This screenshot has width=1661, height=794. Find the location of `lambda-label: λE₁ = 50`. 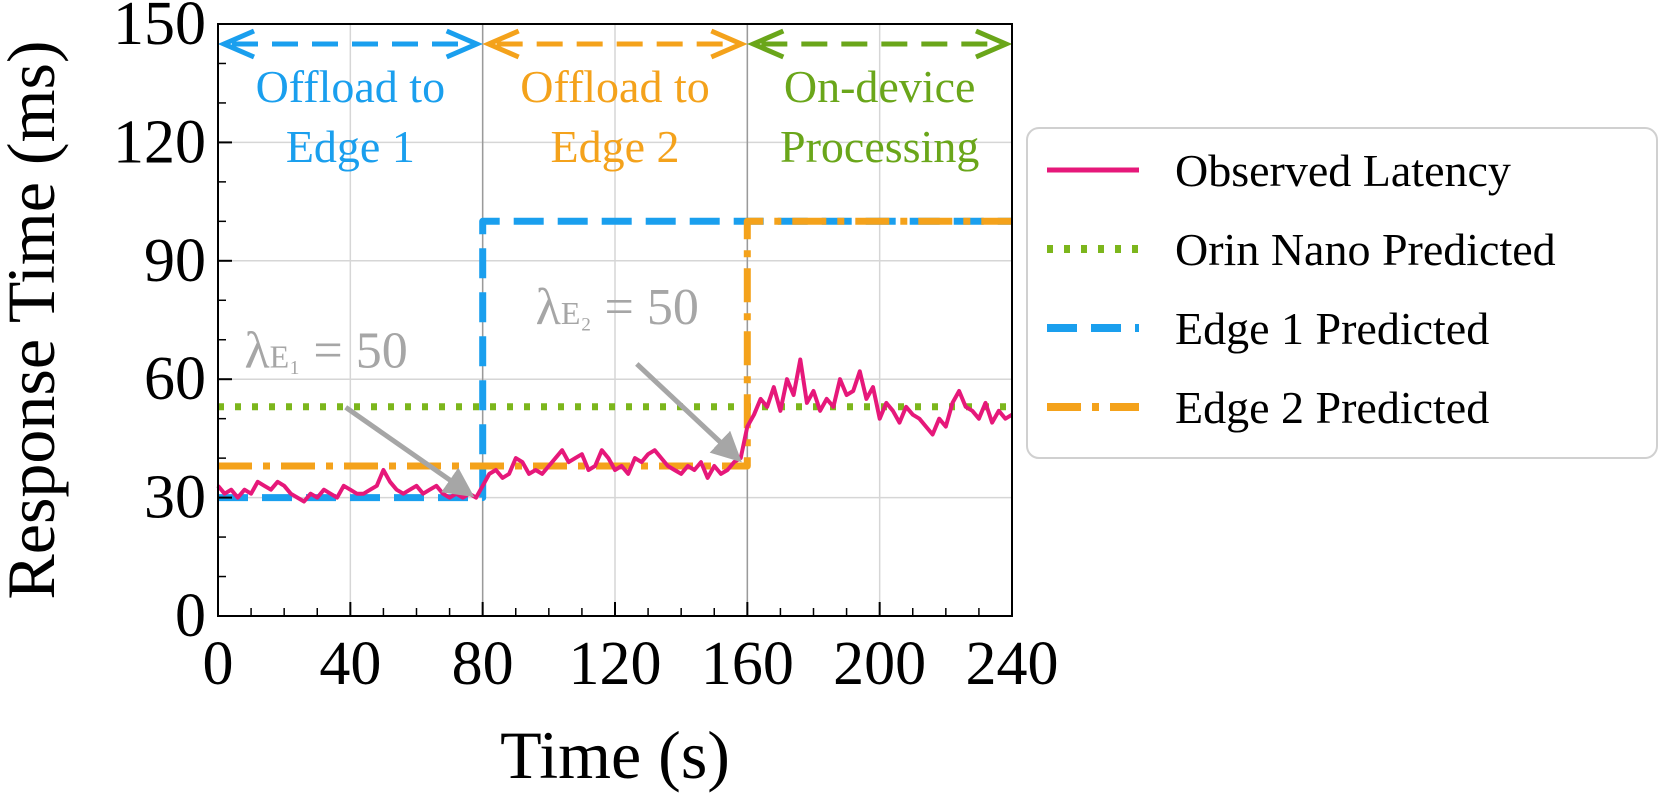

lambda-label: λE₁ = 50 is located at coordinates (325, 350).